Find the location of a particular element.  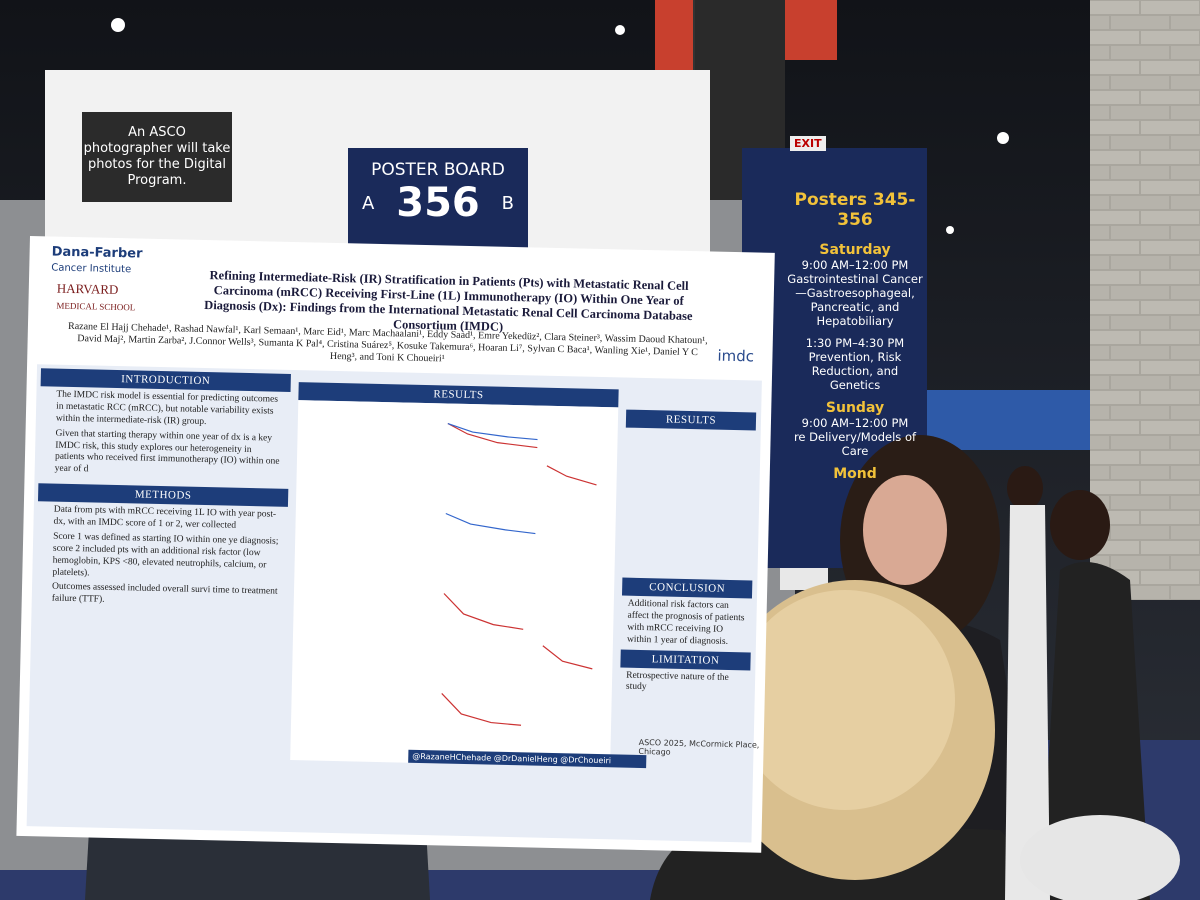

bystanders is located at coordinates (1092, 683).